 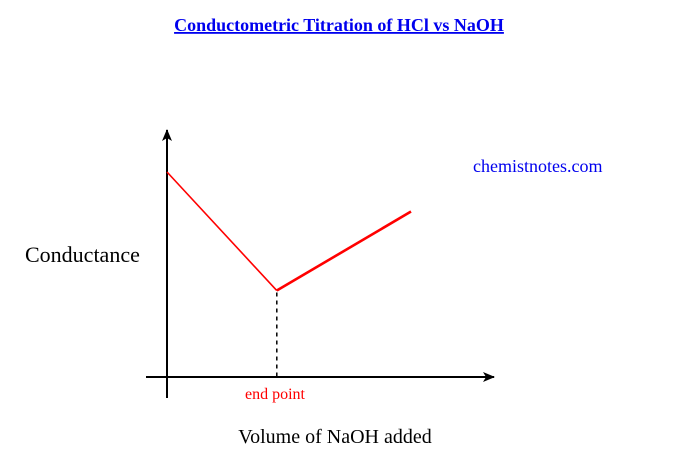 I want to click on x-axis-label: Volume of NaOH added, so click(x=334, y=437).